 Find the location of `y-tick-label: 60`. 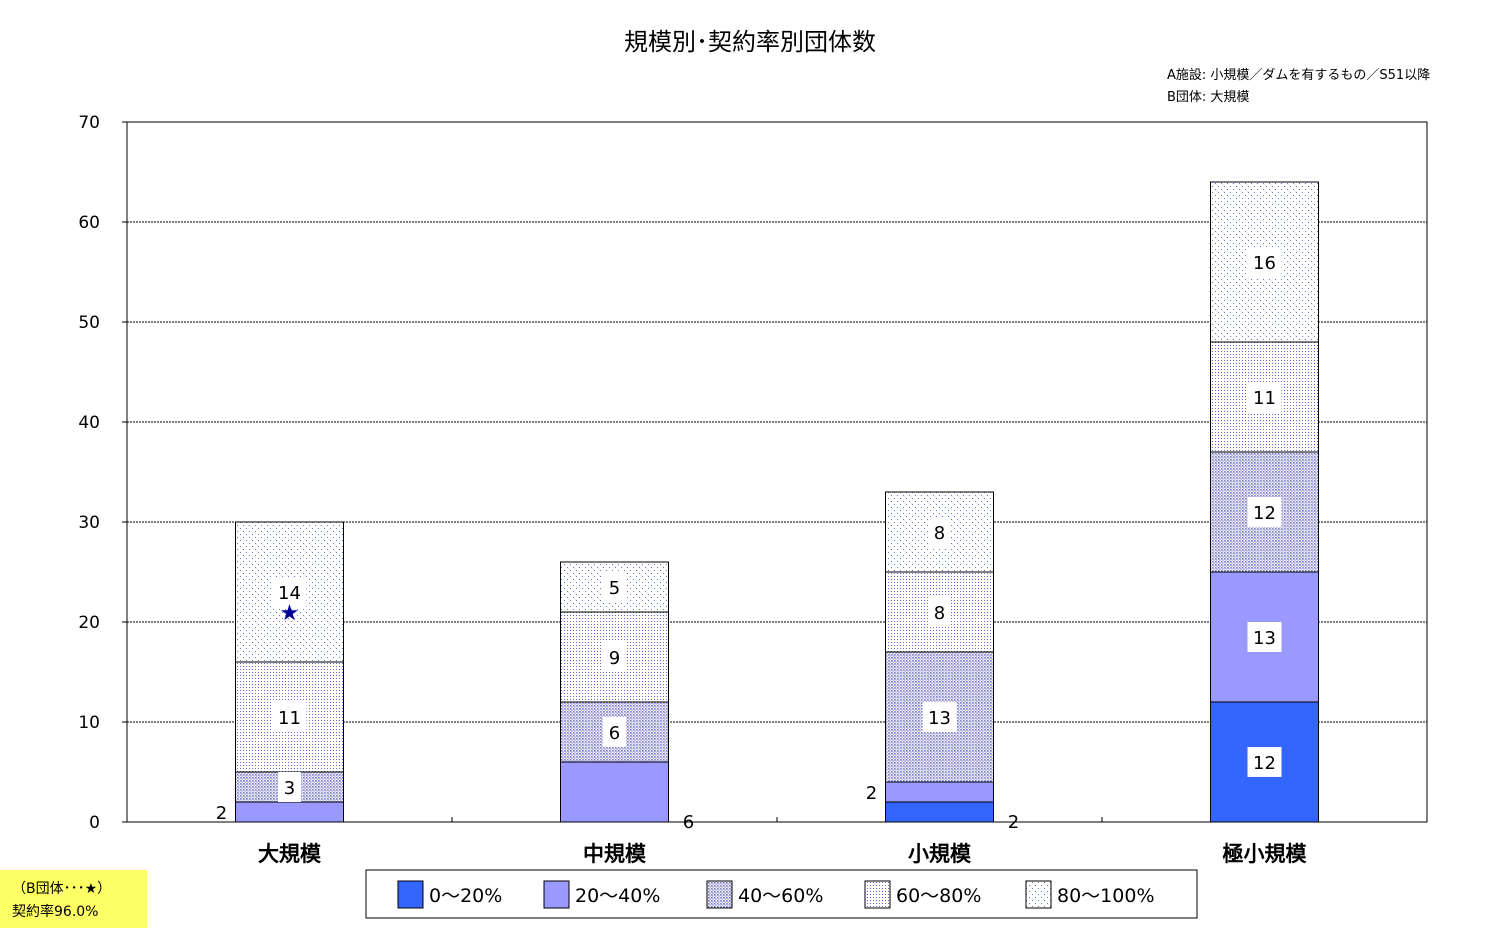

y-tick-label: 60 is located at coordinates (89, 223).